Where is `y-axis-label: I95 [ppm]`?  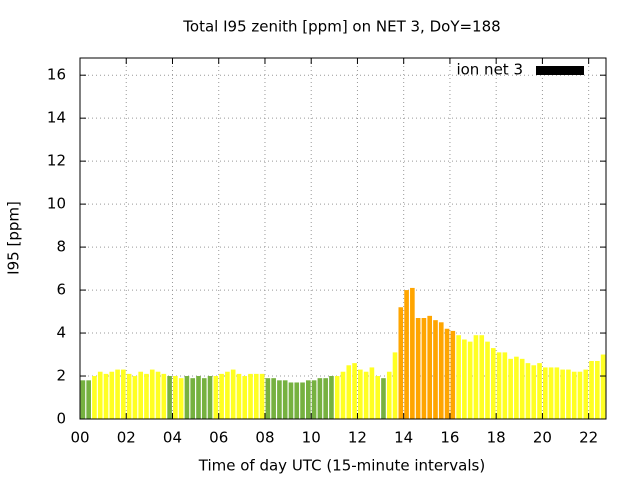 y-axis-label: I95 [ppm] is located at coordinates (14, 238).